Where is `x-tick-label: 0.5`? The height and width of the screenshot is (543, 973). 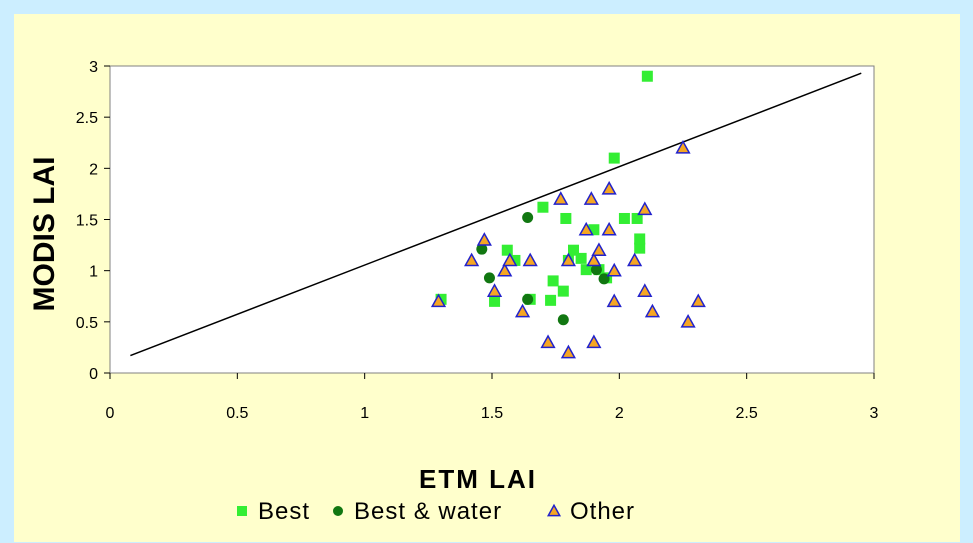
x-tick-label: 0.5 is located at coordinates (237, 413).